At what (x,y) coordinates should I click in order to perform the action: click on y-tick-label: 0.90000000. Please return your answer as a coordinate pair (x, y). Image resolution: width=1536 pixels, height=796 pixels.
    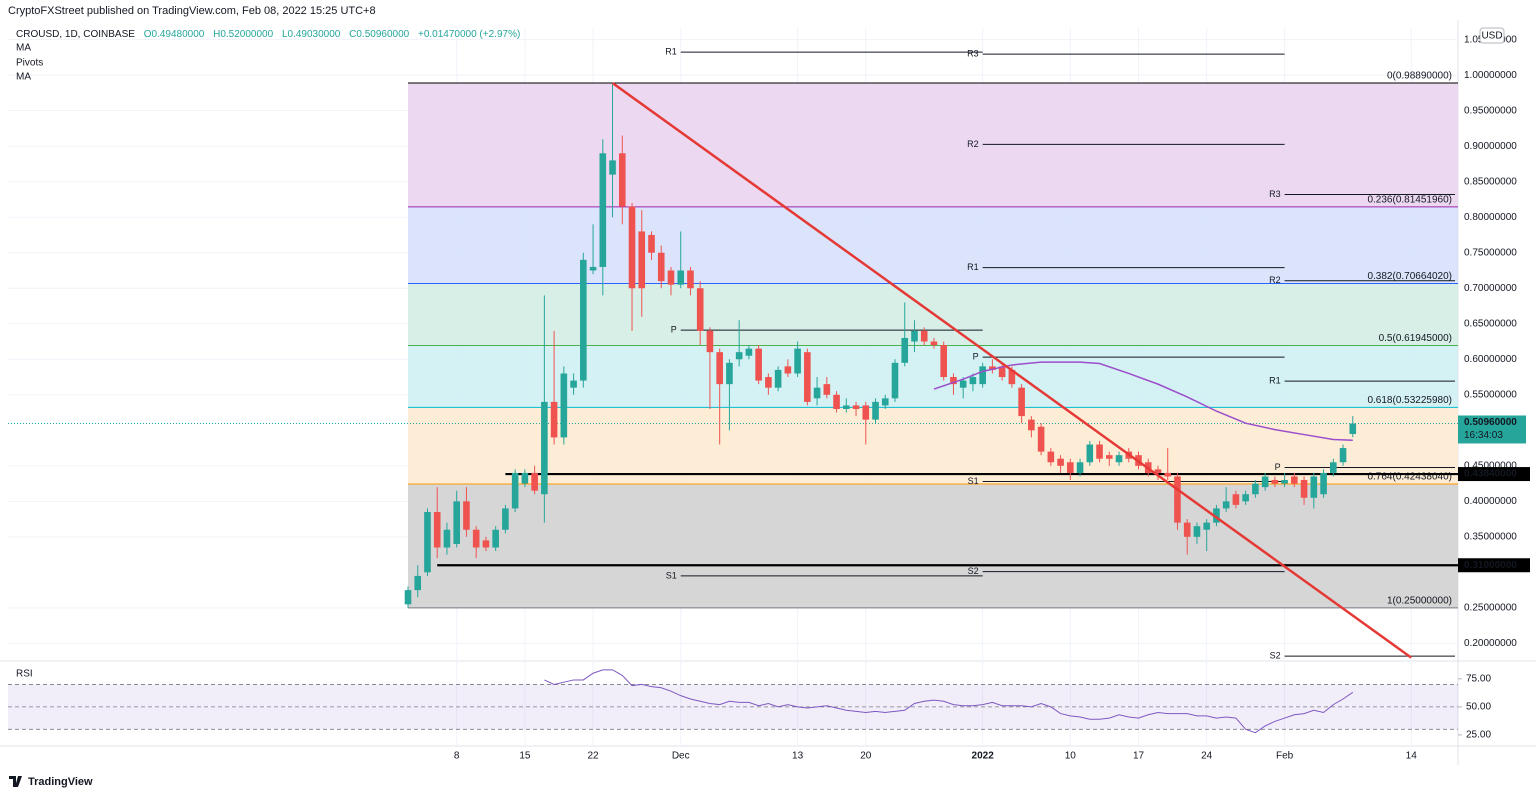
    Looking at the image, I should click on (1490, 146).